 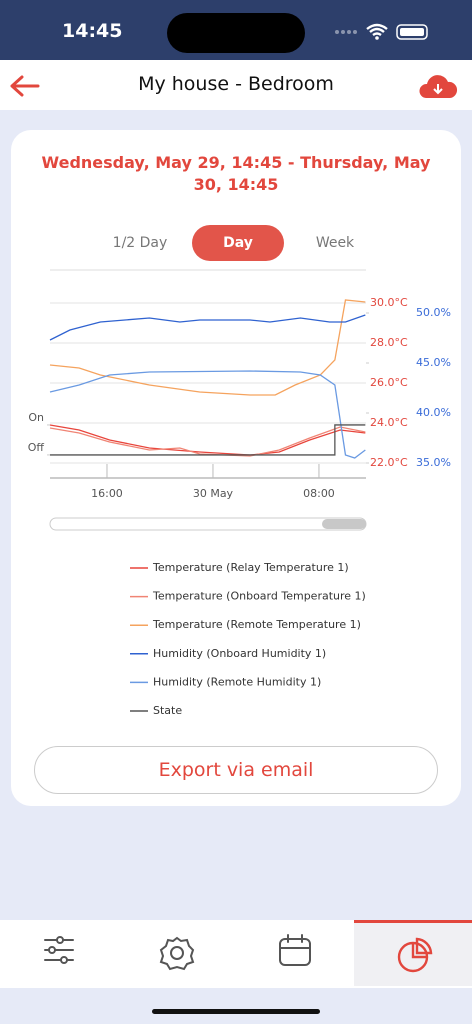 What do you see at coordinates (25, 86) in the screenshot?
I see `back-button` at bounding box center [25, 86].